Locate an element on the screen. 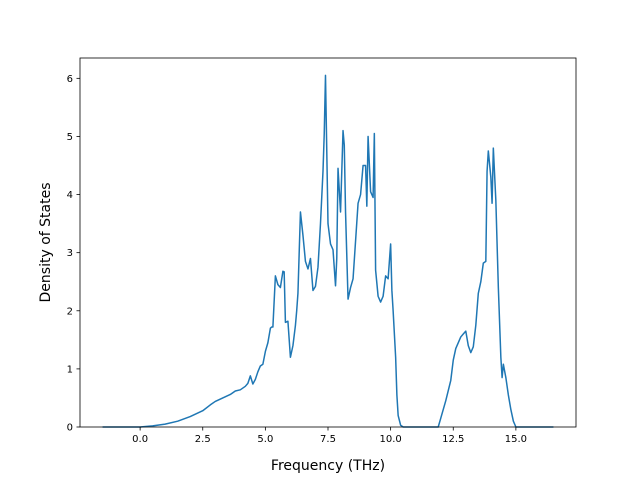 The height and width of the screenshot is (480, 640). x-tick-label: 12.5 is located at coordinates (453, 439).